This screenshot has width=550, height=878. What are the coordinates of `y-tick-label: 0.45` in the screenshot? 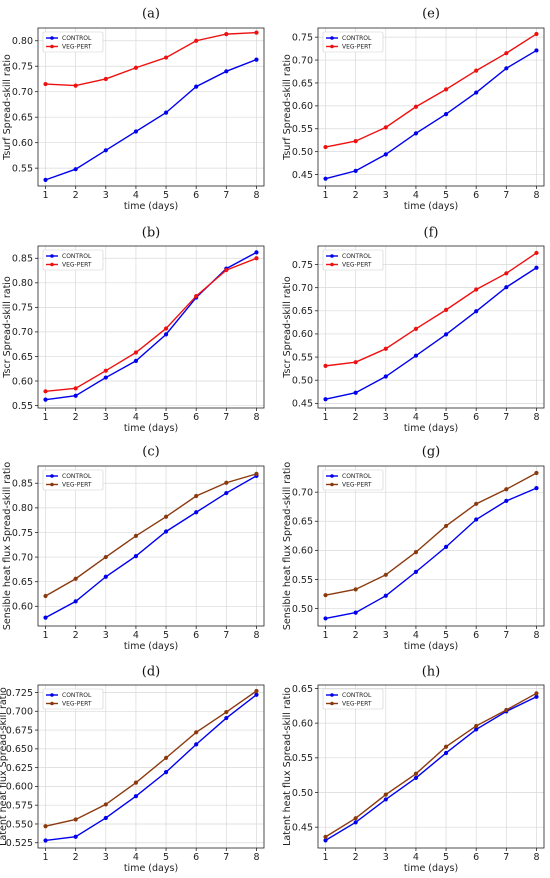 It's located at (302, 827).